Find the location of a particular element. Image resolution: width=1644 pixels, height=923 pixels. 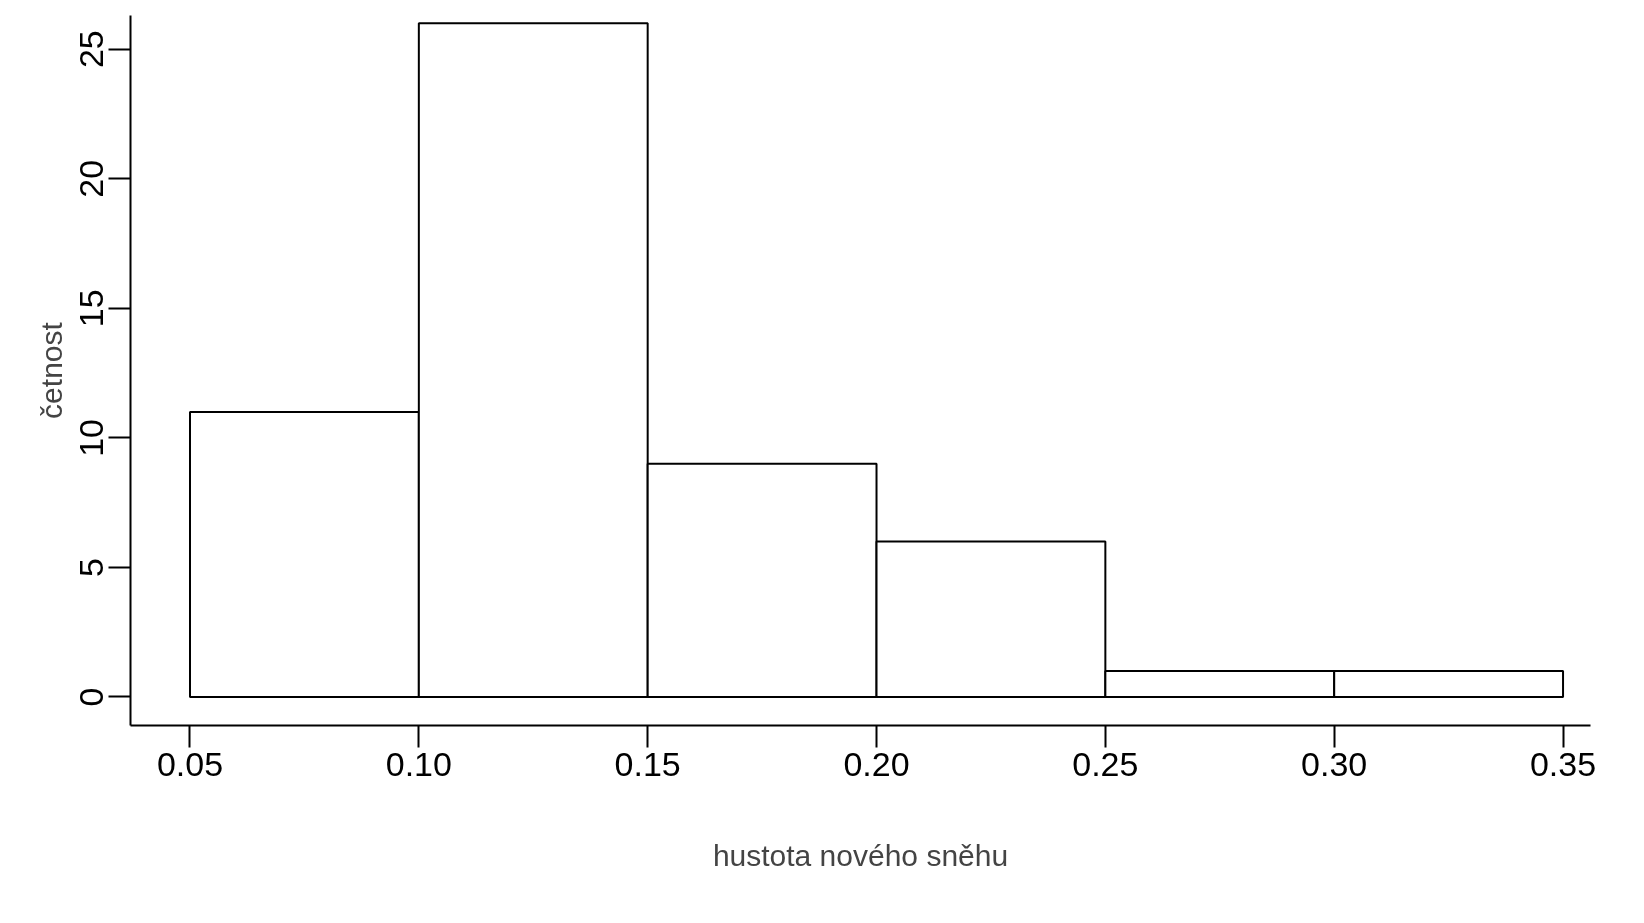

y-tick-label: 0 is located at coordinates (91, 697).